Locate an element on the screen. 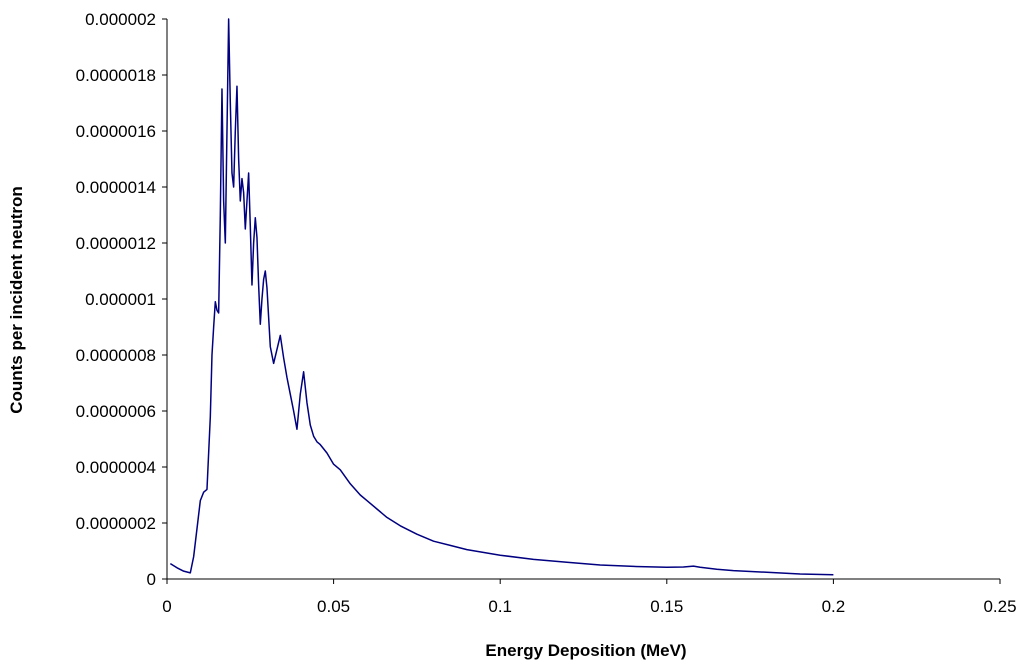  x-tick-label: 0.25 is located at coordinates (999, 606).